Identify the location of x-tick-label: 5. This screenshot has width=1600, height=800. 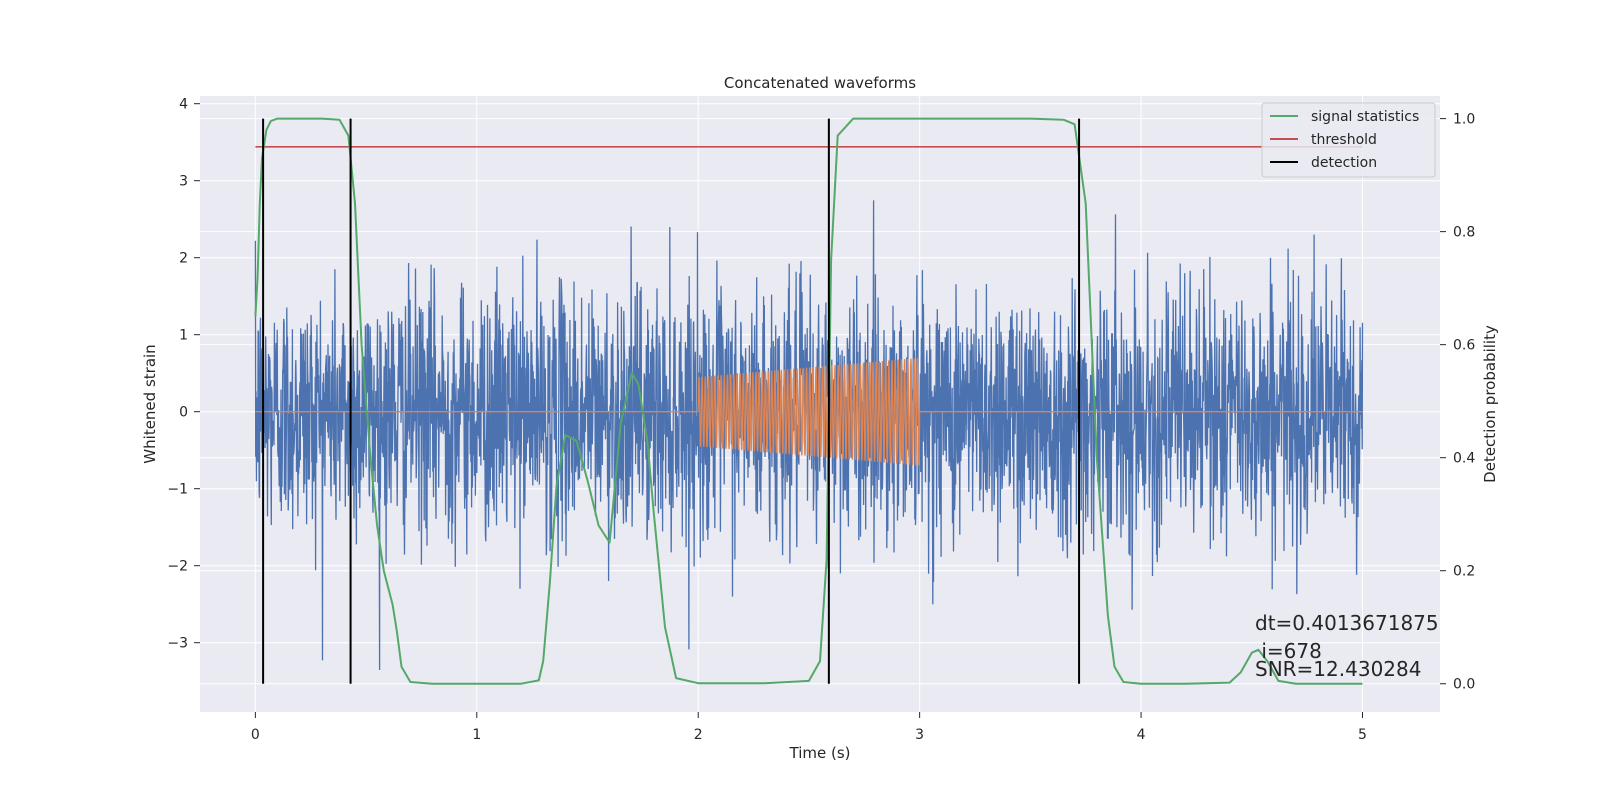
(1362, 735).